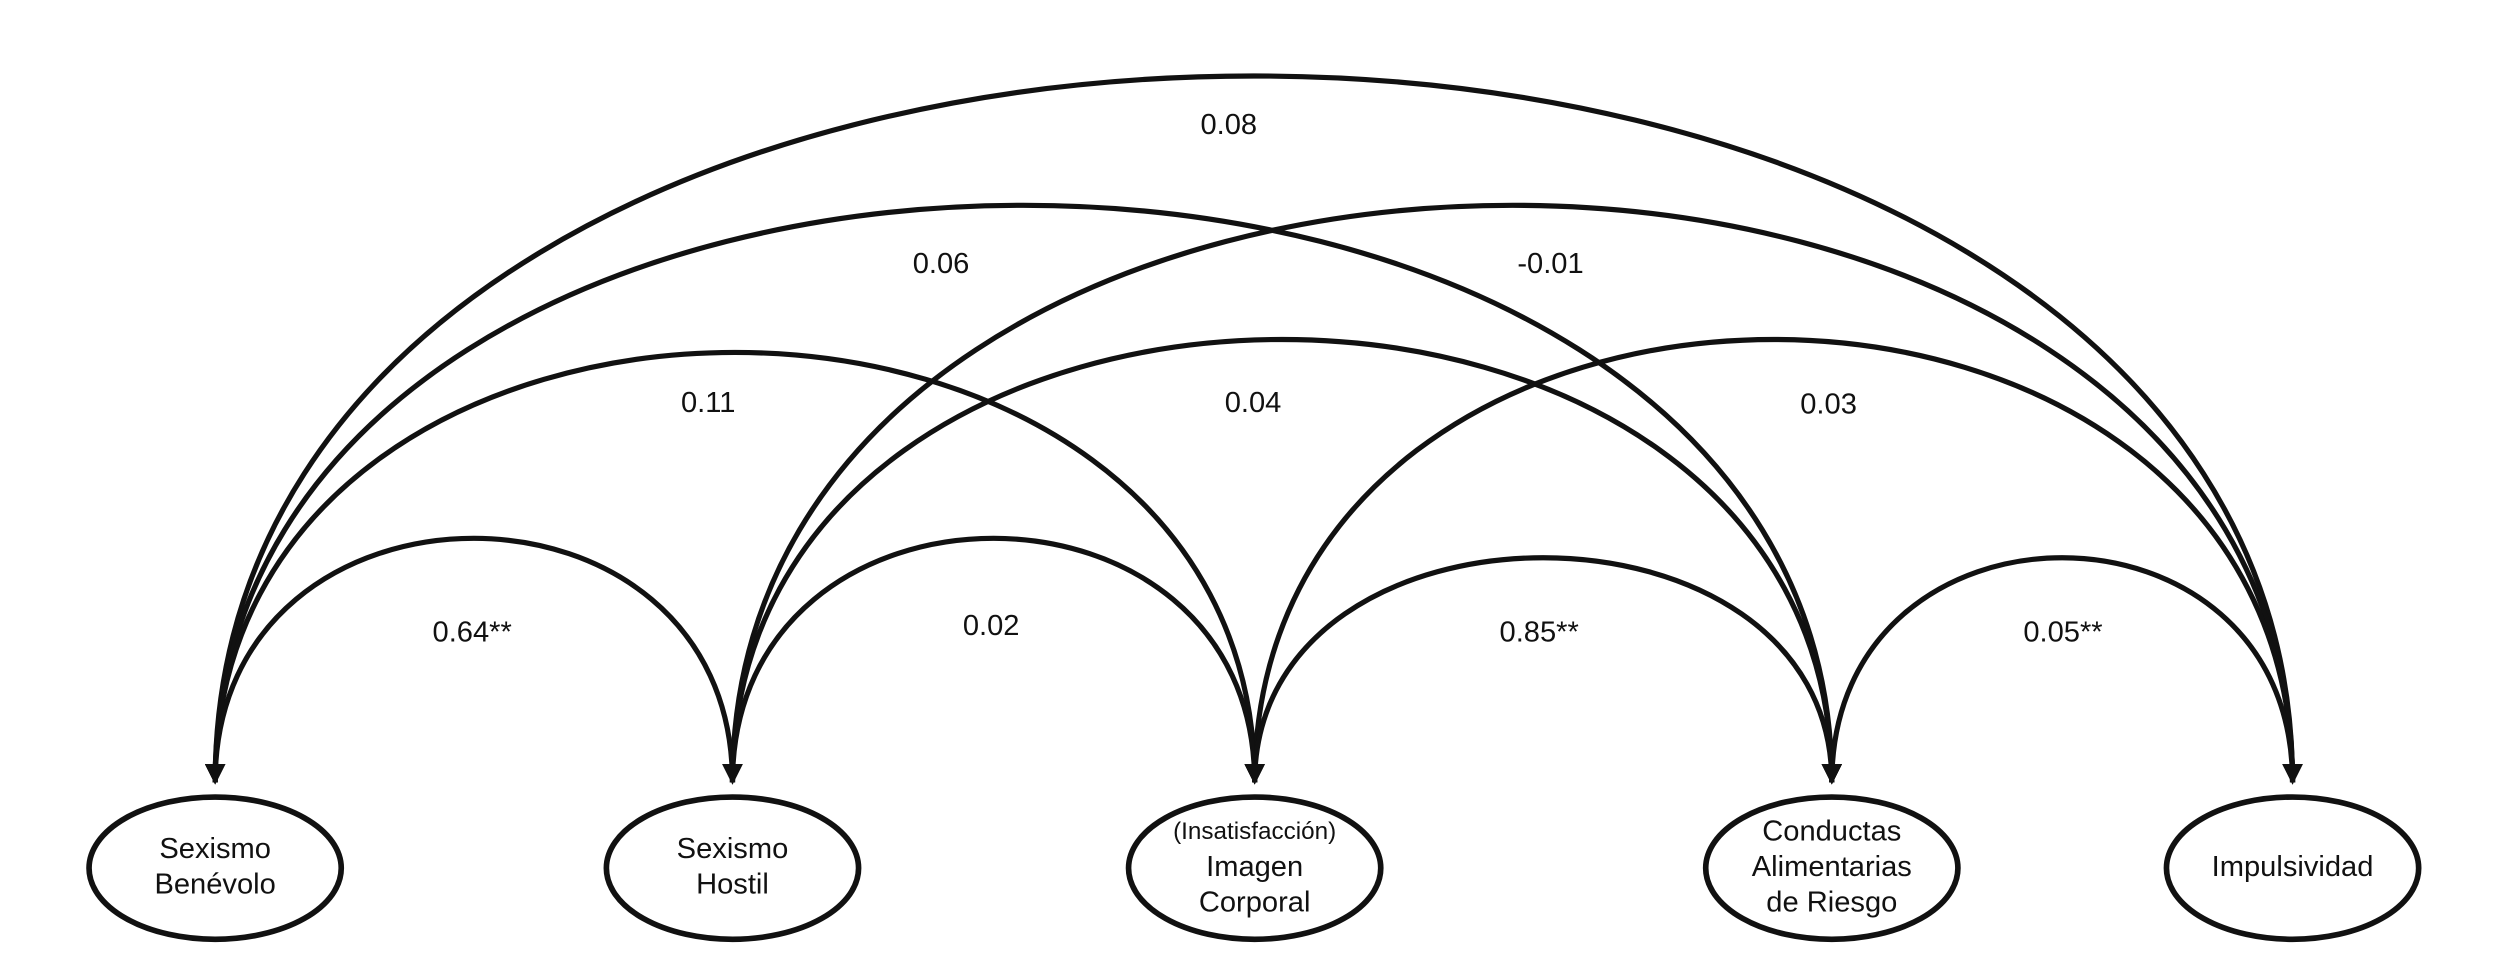 This screenshot has width=2498, height=970. I want to click on node-label: Impulsividad, so click(2293, 867).